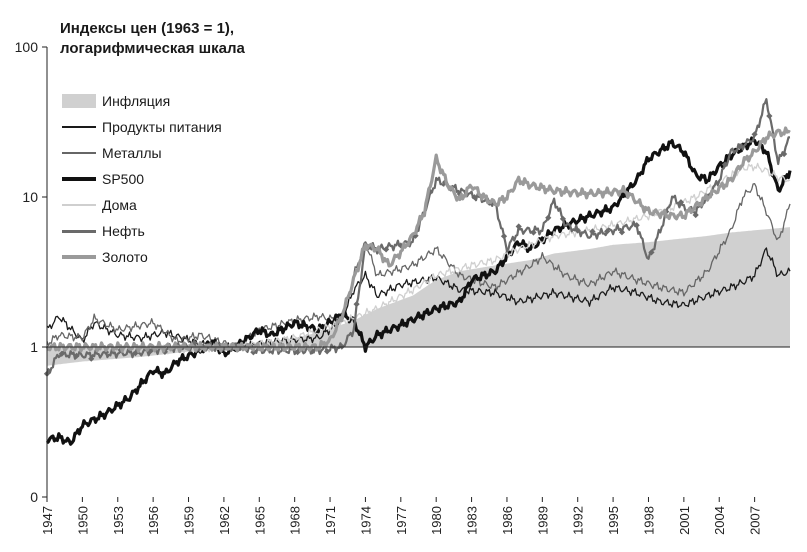 The height and width of the screenshot is (552, 807). Describe the element at coordinates (649, 520) in the screenshot. I see `x-tick-label: 1998` at that location.